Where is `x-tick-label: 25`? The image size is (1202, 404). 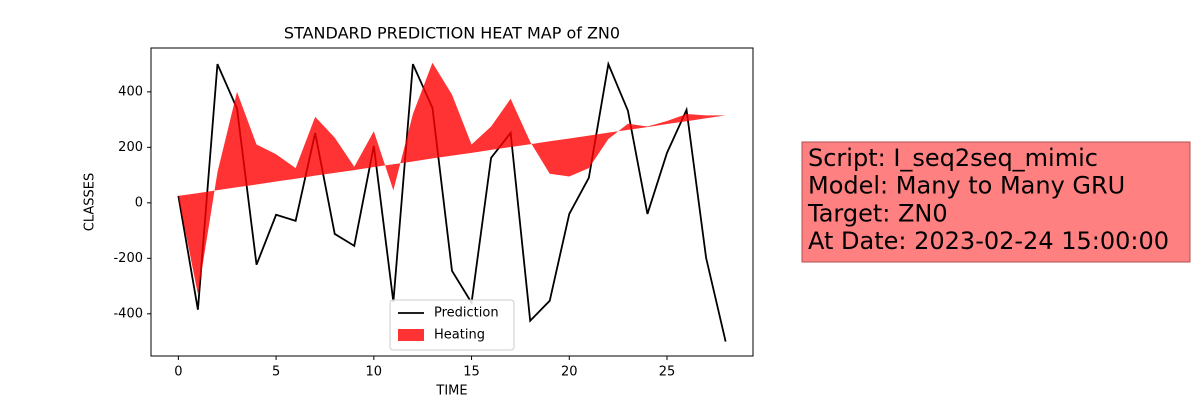
x-tick-label: 25 is located at coordinates (667, 372).